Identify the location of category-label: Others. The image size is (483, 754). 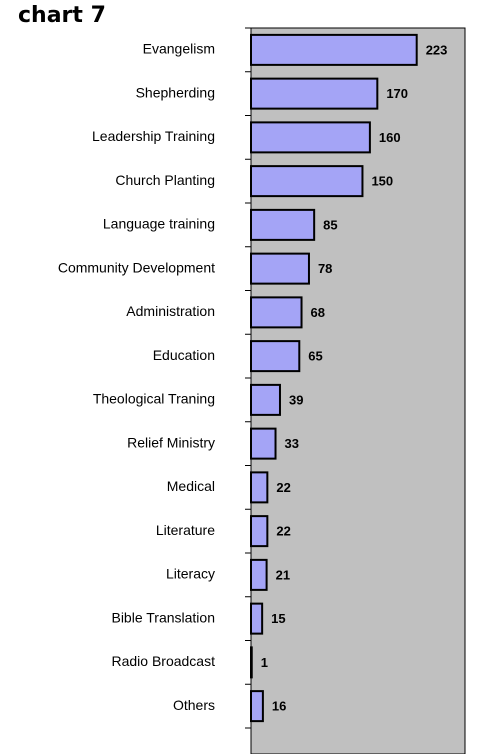
(194, 705).